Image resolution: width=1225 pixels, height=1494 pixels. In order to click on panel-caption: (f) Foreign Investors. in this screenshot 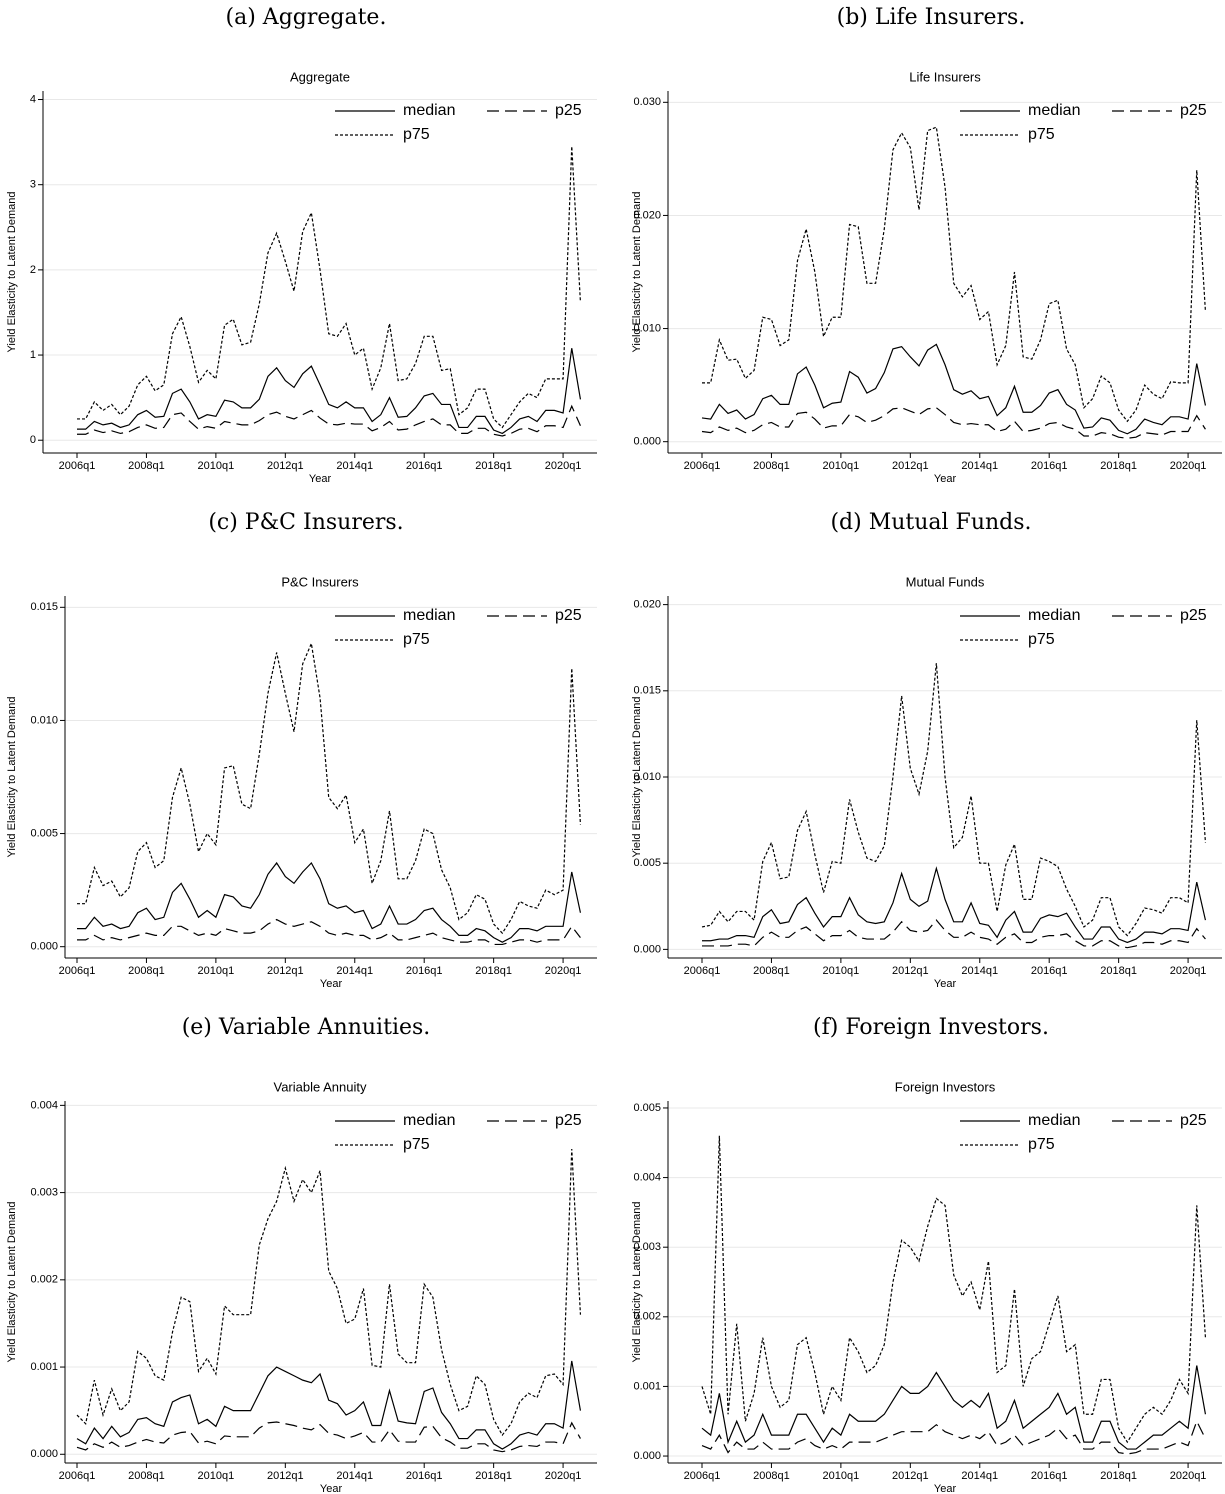, I will do `click(931, 1027)`.